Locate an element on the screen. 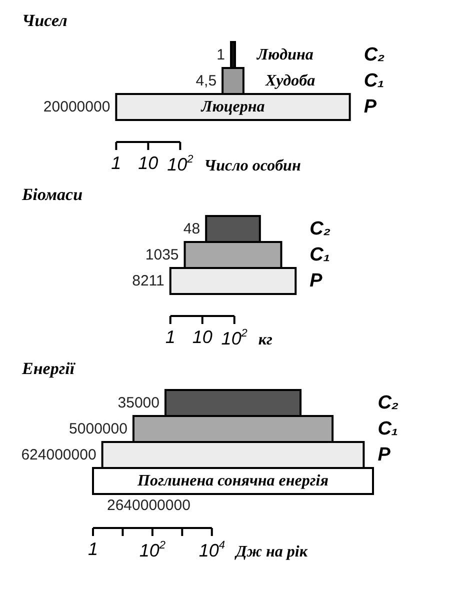 Image resolution: width=463 pixels, height=616 pixels. data-label: 2640000000 is located at coordinates (148, 505).